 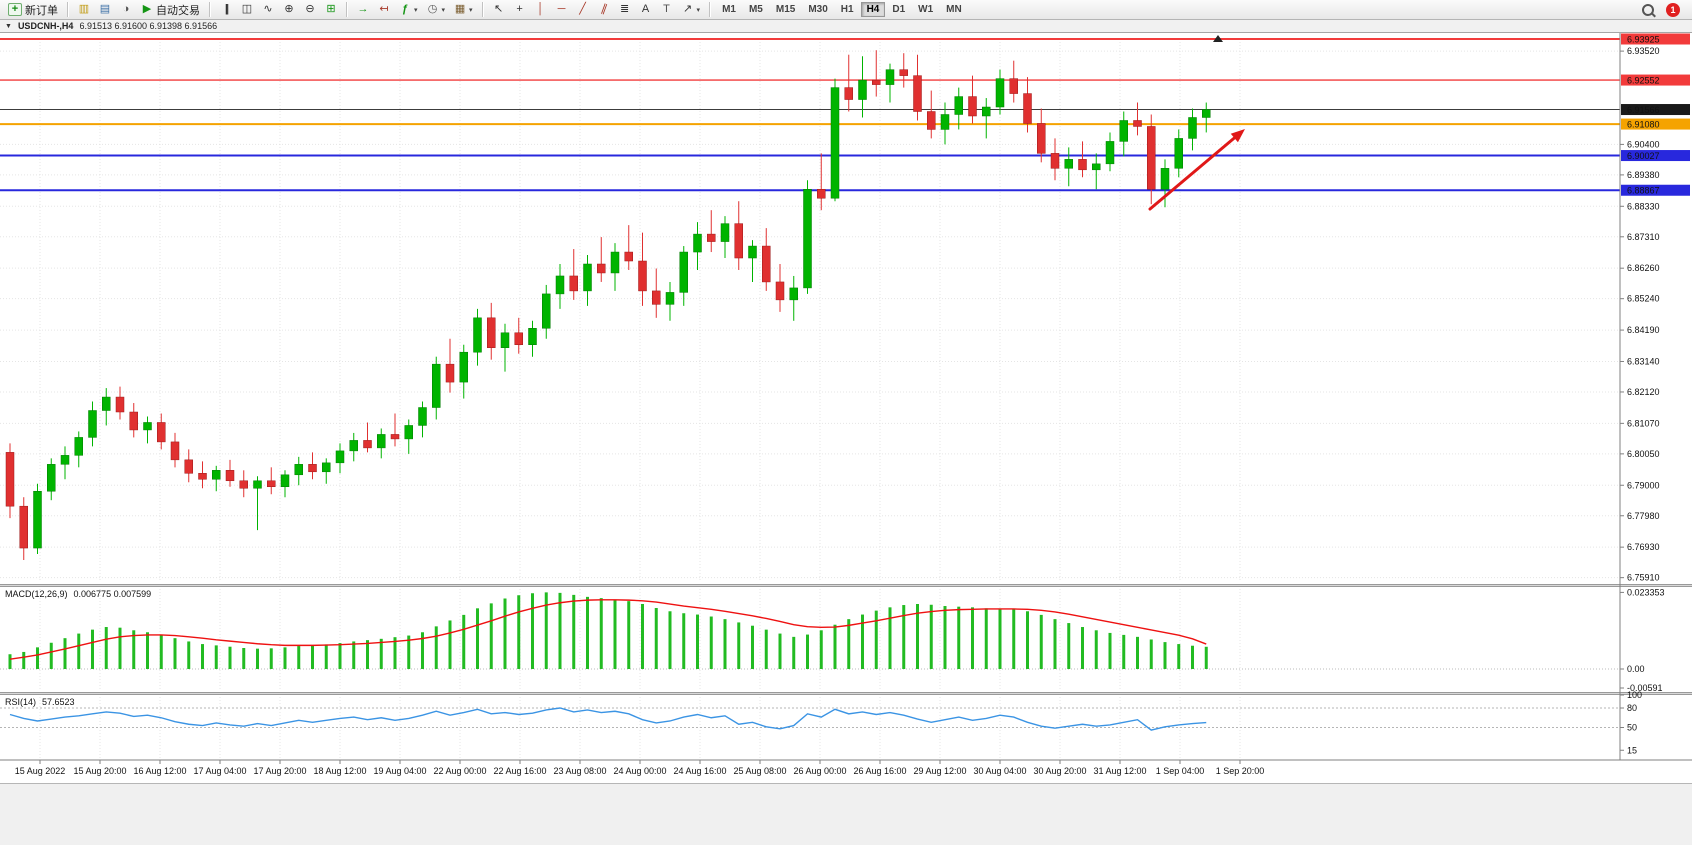 I want to click on svg-text: 1 Sep 20:00, so click(x=1240, y=771).